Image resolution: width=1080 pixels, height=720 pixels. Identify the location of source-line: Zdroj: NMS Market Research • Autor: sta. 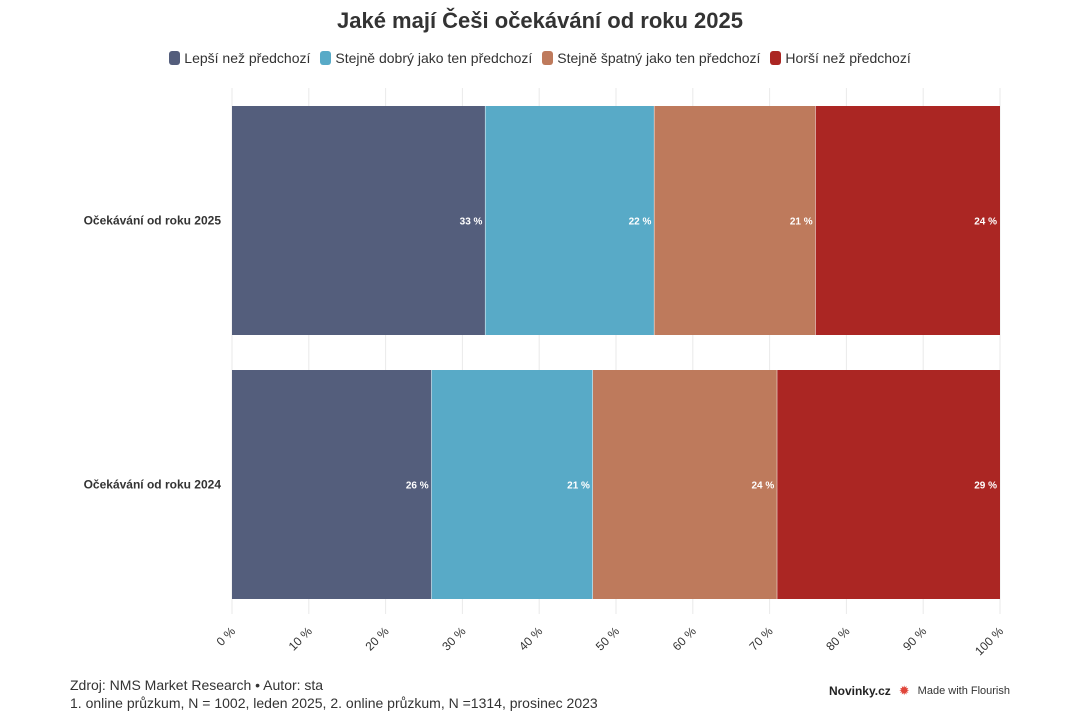
(197, 685).